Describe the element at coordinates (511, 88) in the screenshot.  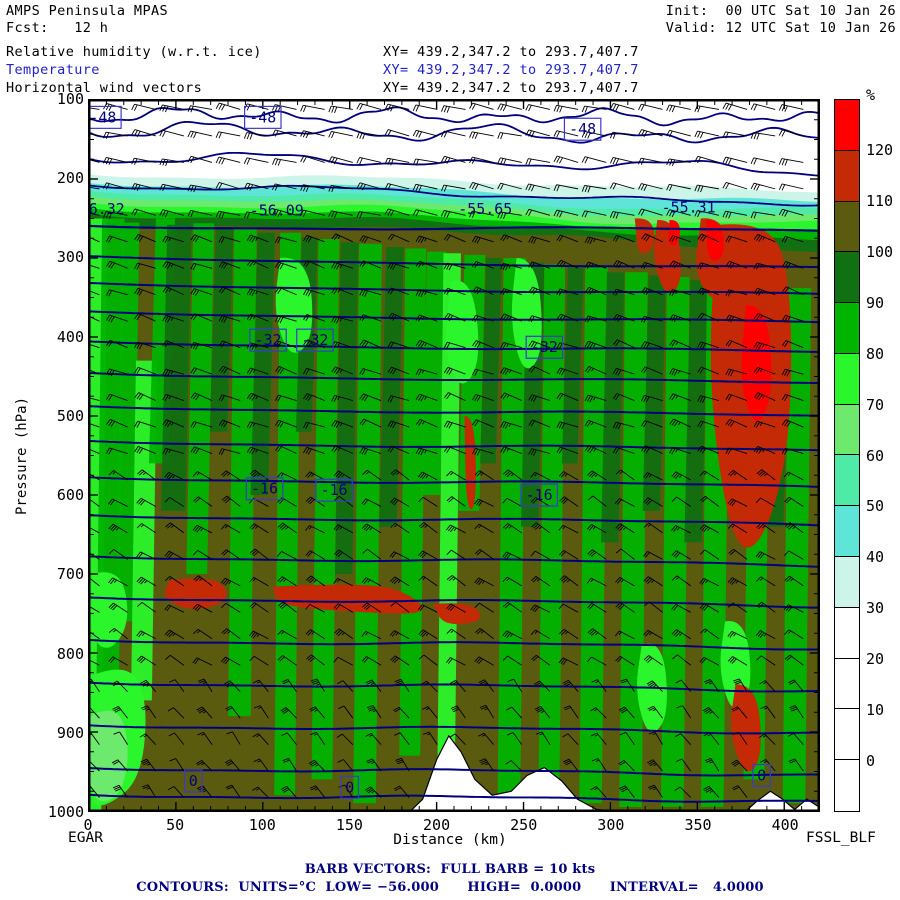
I see `field-xy-wind: XY= 439.2,347.2 to 293.7,407.7` at that location.